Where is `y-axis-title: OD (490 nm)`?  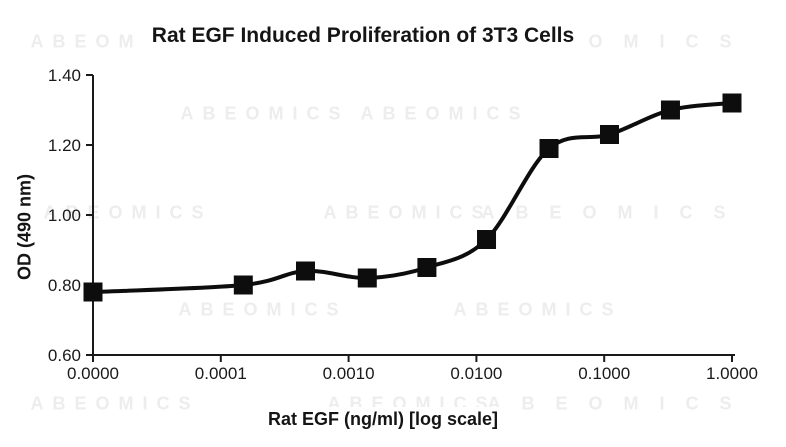 y-axis-title: OD (490 nm) is located at coordinates (24, 227).